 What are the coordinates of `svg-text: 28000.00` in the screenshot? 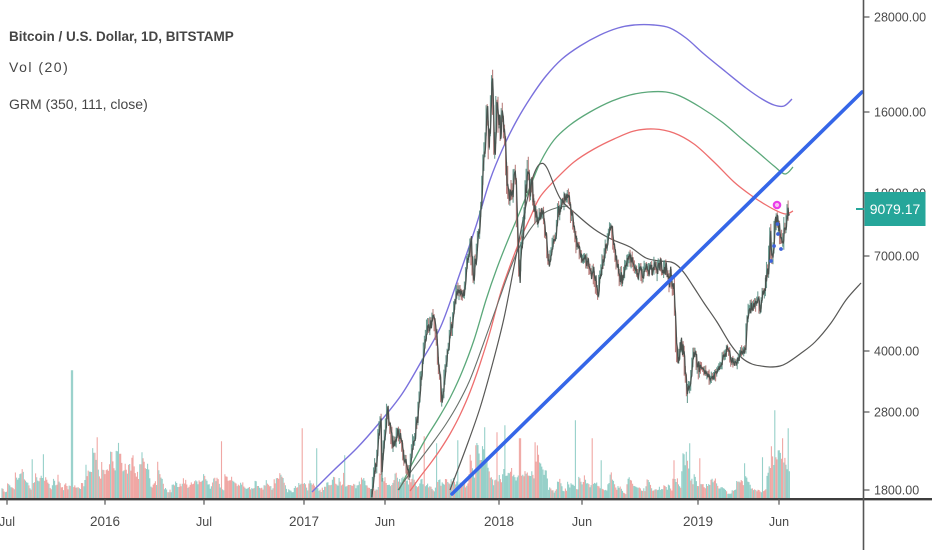 It's located at (900, 17).